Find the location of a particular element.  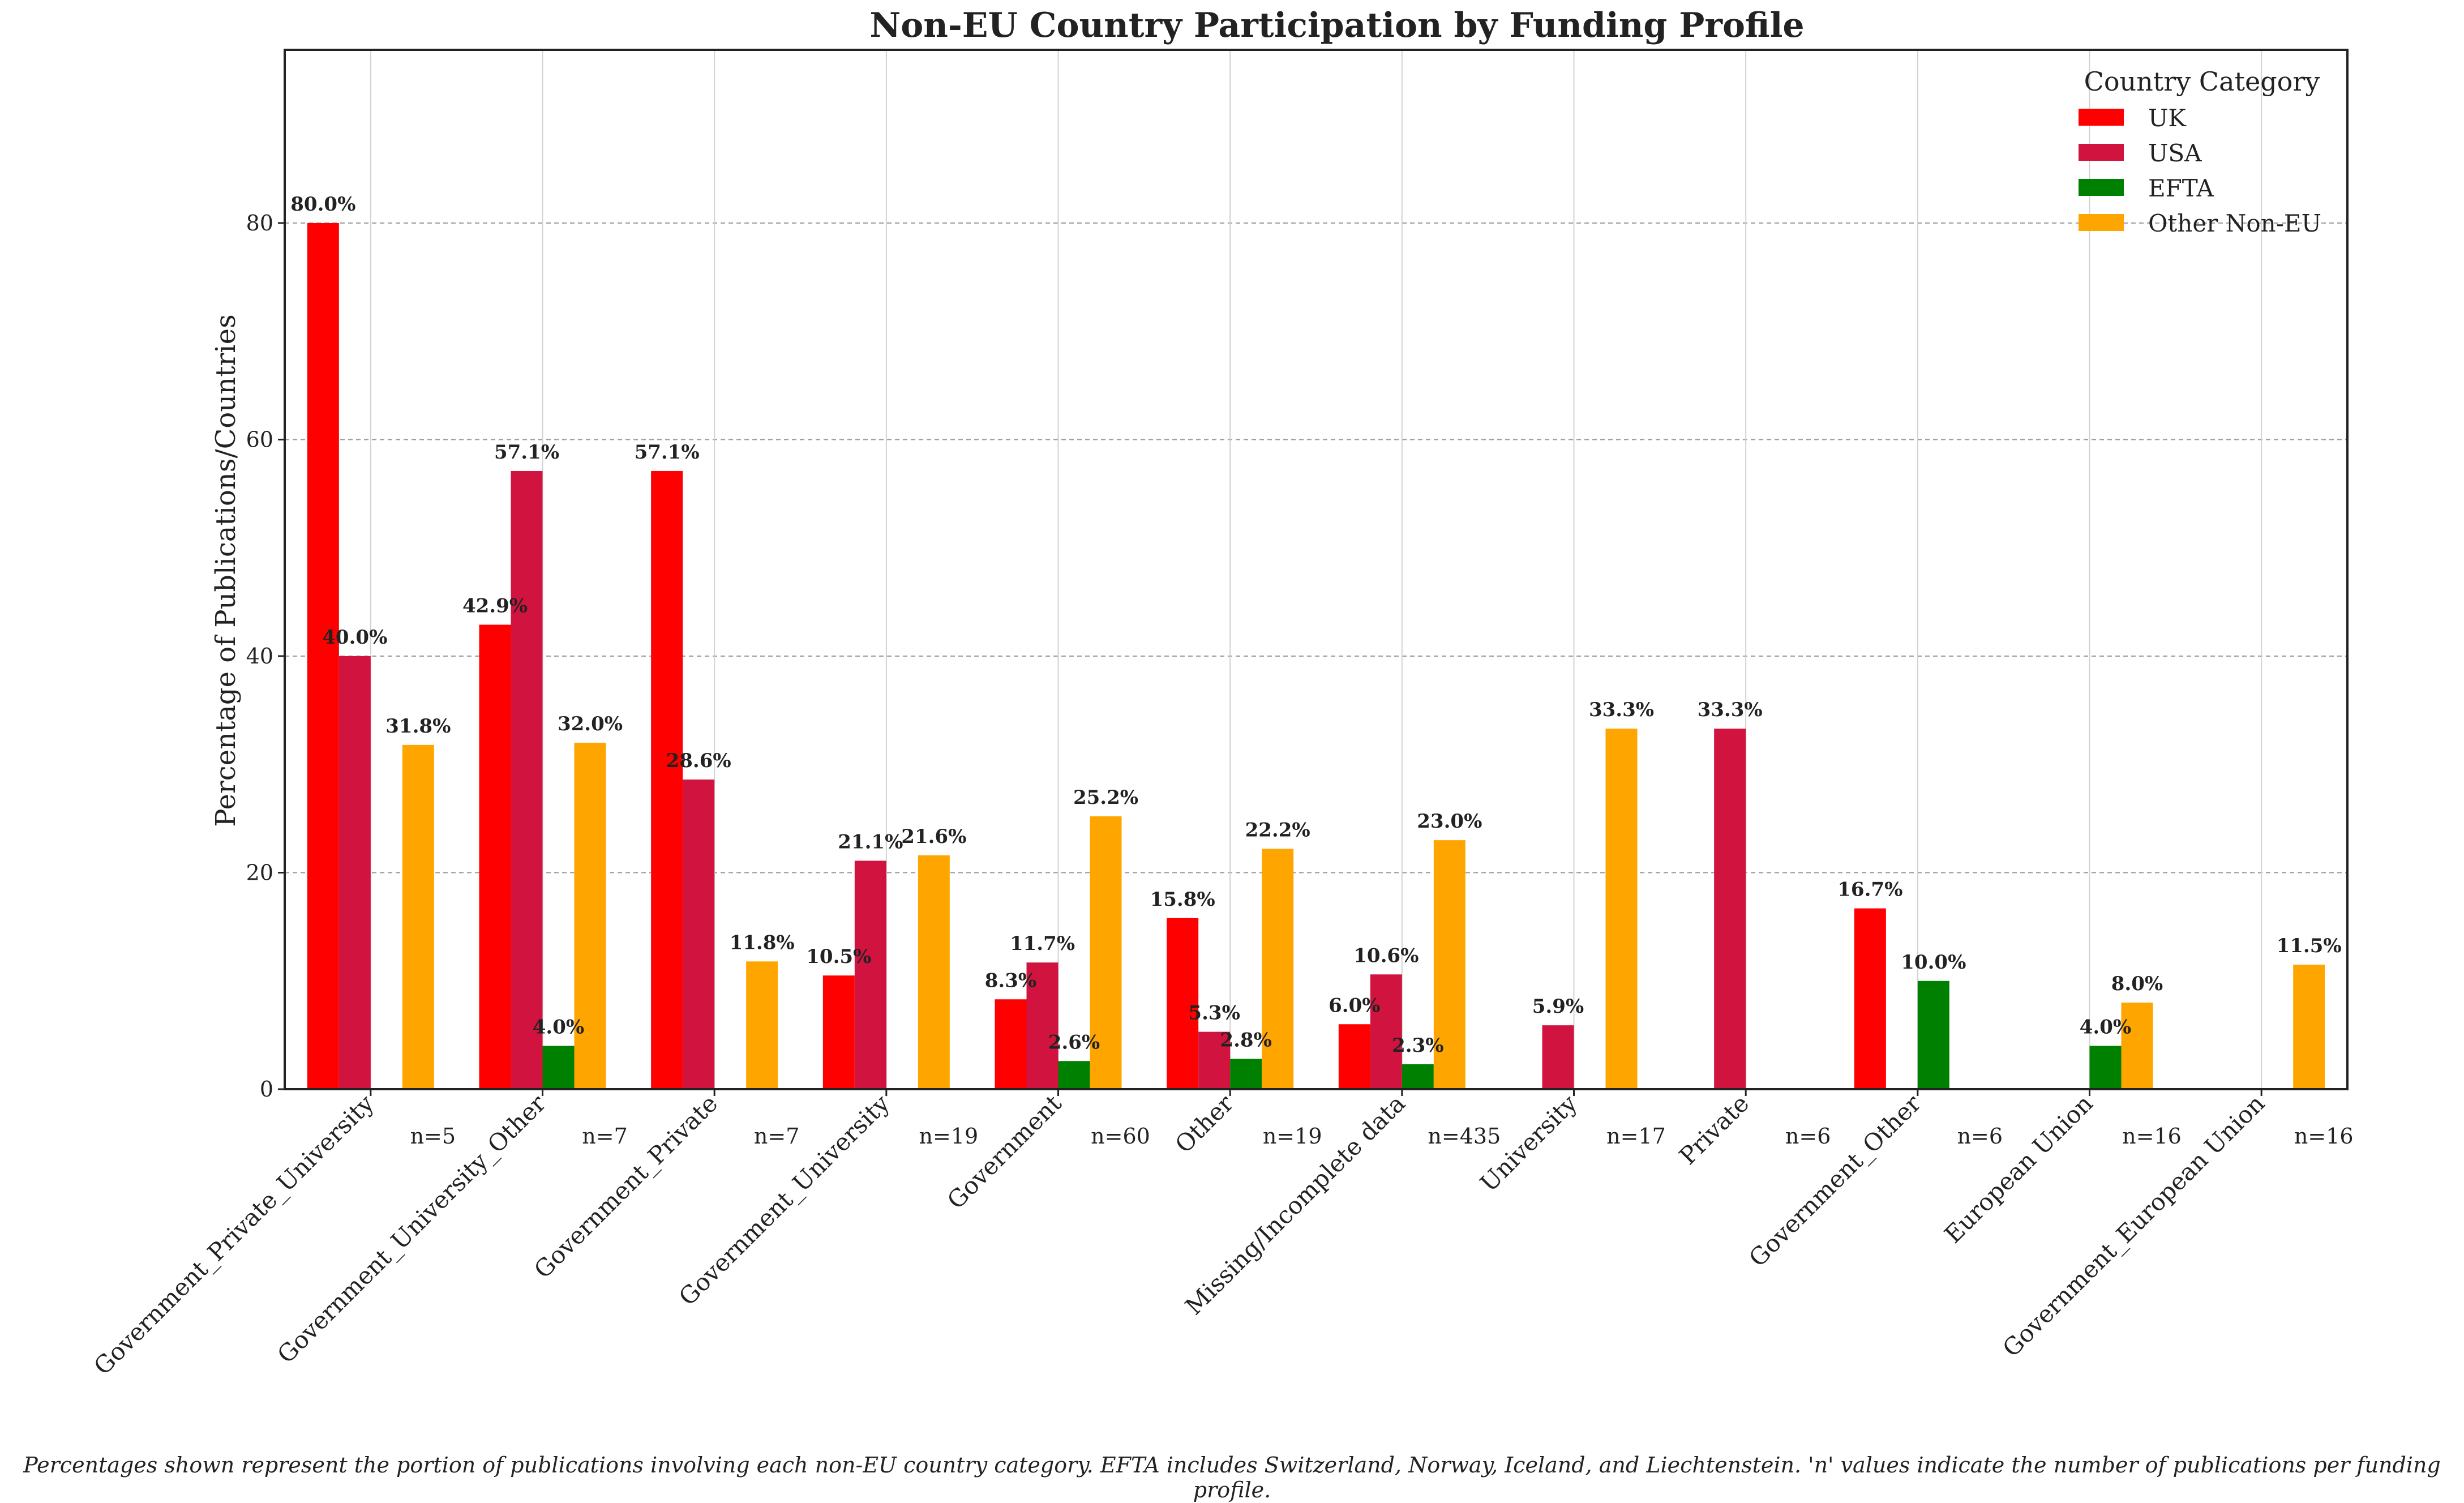

data-label: 25.2% is located at coordinates (1105, 797).